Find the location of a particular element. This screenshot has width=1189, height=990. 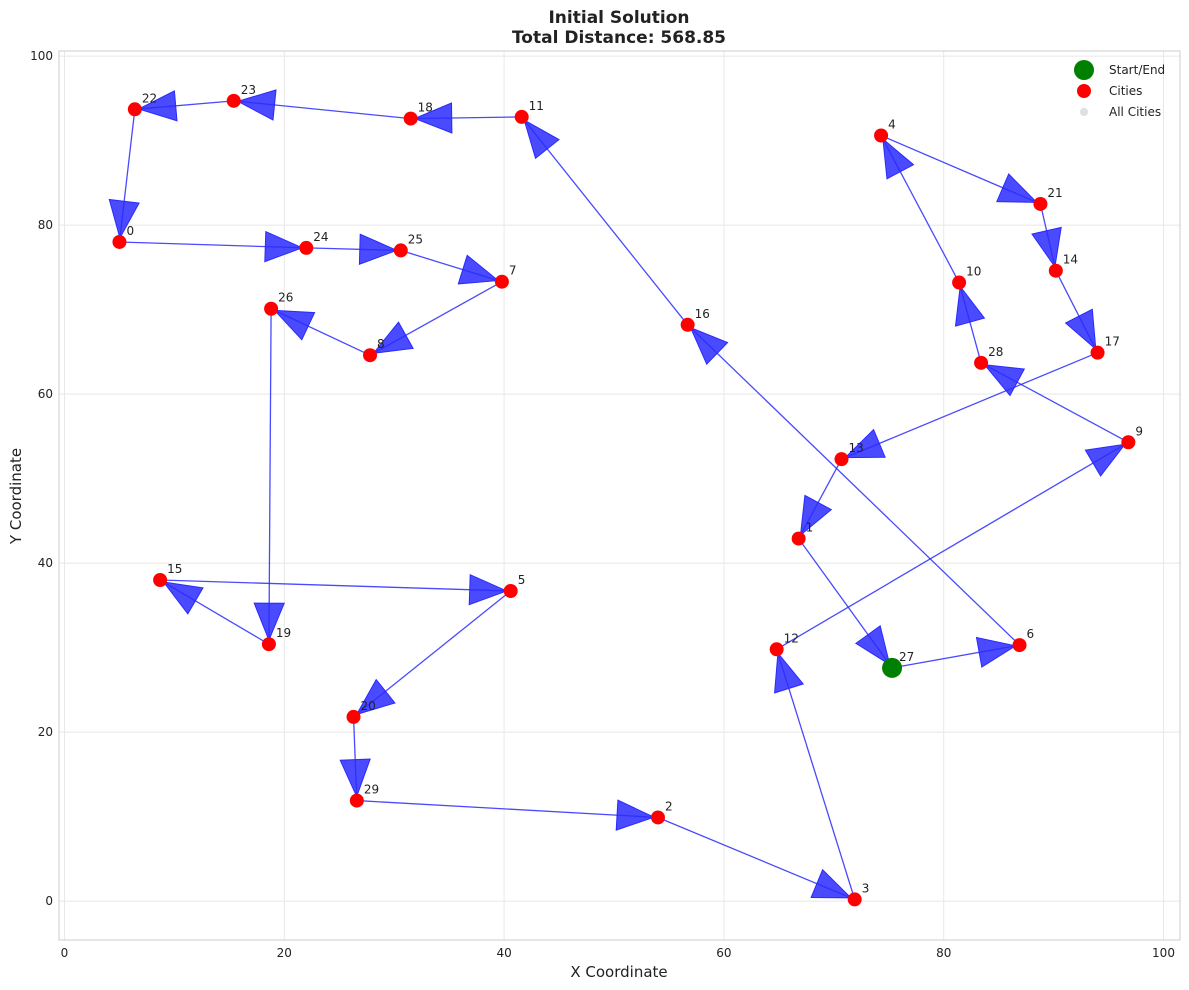

y-tick-label: 100 is located at coordinates (41, 56).